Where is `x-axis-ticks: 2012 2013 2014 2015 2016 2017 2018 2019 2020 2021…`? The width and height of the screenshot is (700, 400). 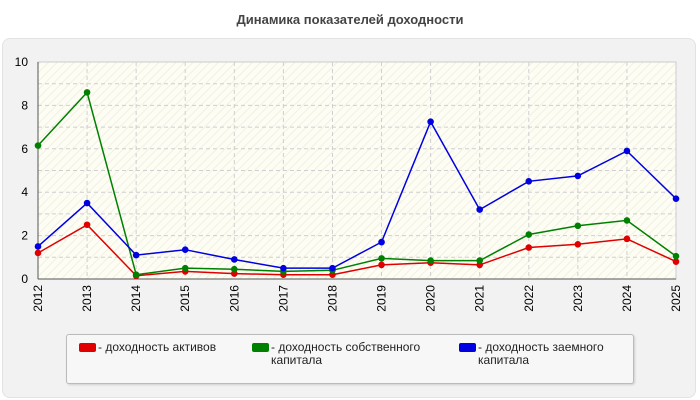
x-axis-ticks: 2012 2013 2014 2015 2016 2017 2018 2019 2020 2021… is located at coordinates (357, 298).